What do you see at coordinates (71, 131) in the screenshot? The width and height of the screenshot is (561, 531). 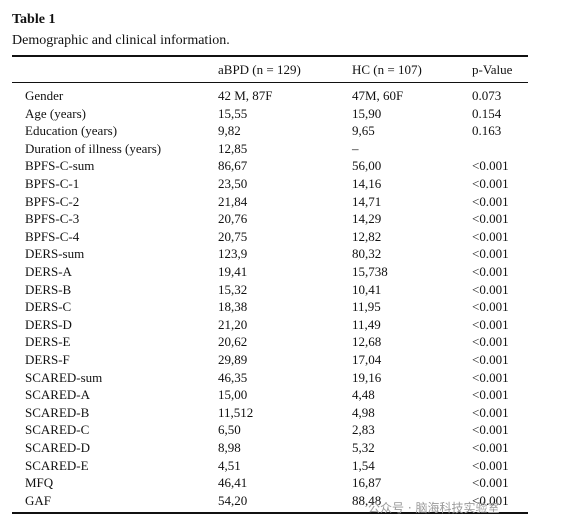 I see `row-label: Education (years)` at bounding box center [71, 131].